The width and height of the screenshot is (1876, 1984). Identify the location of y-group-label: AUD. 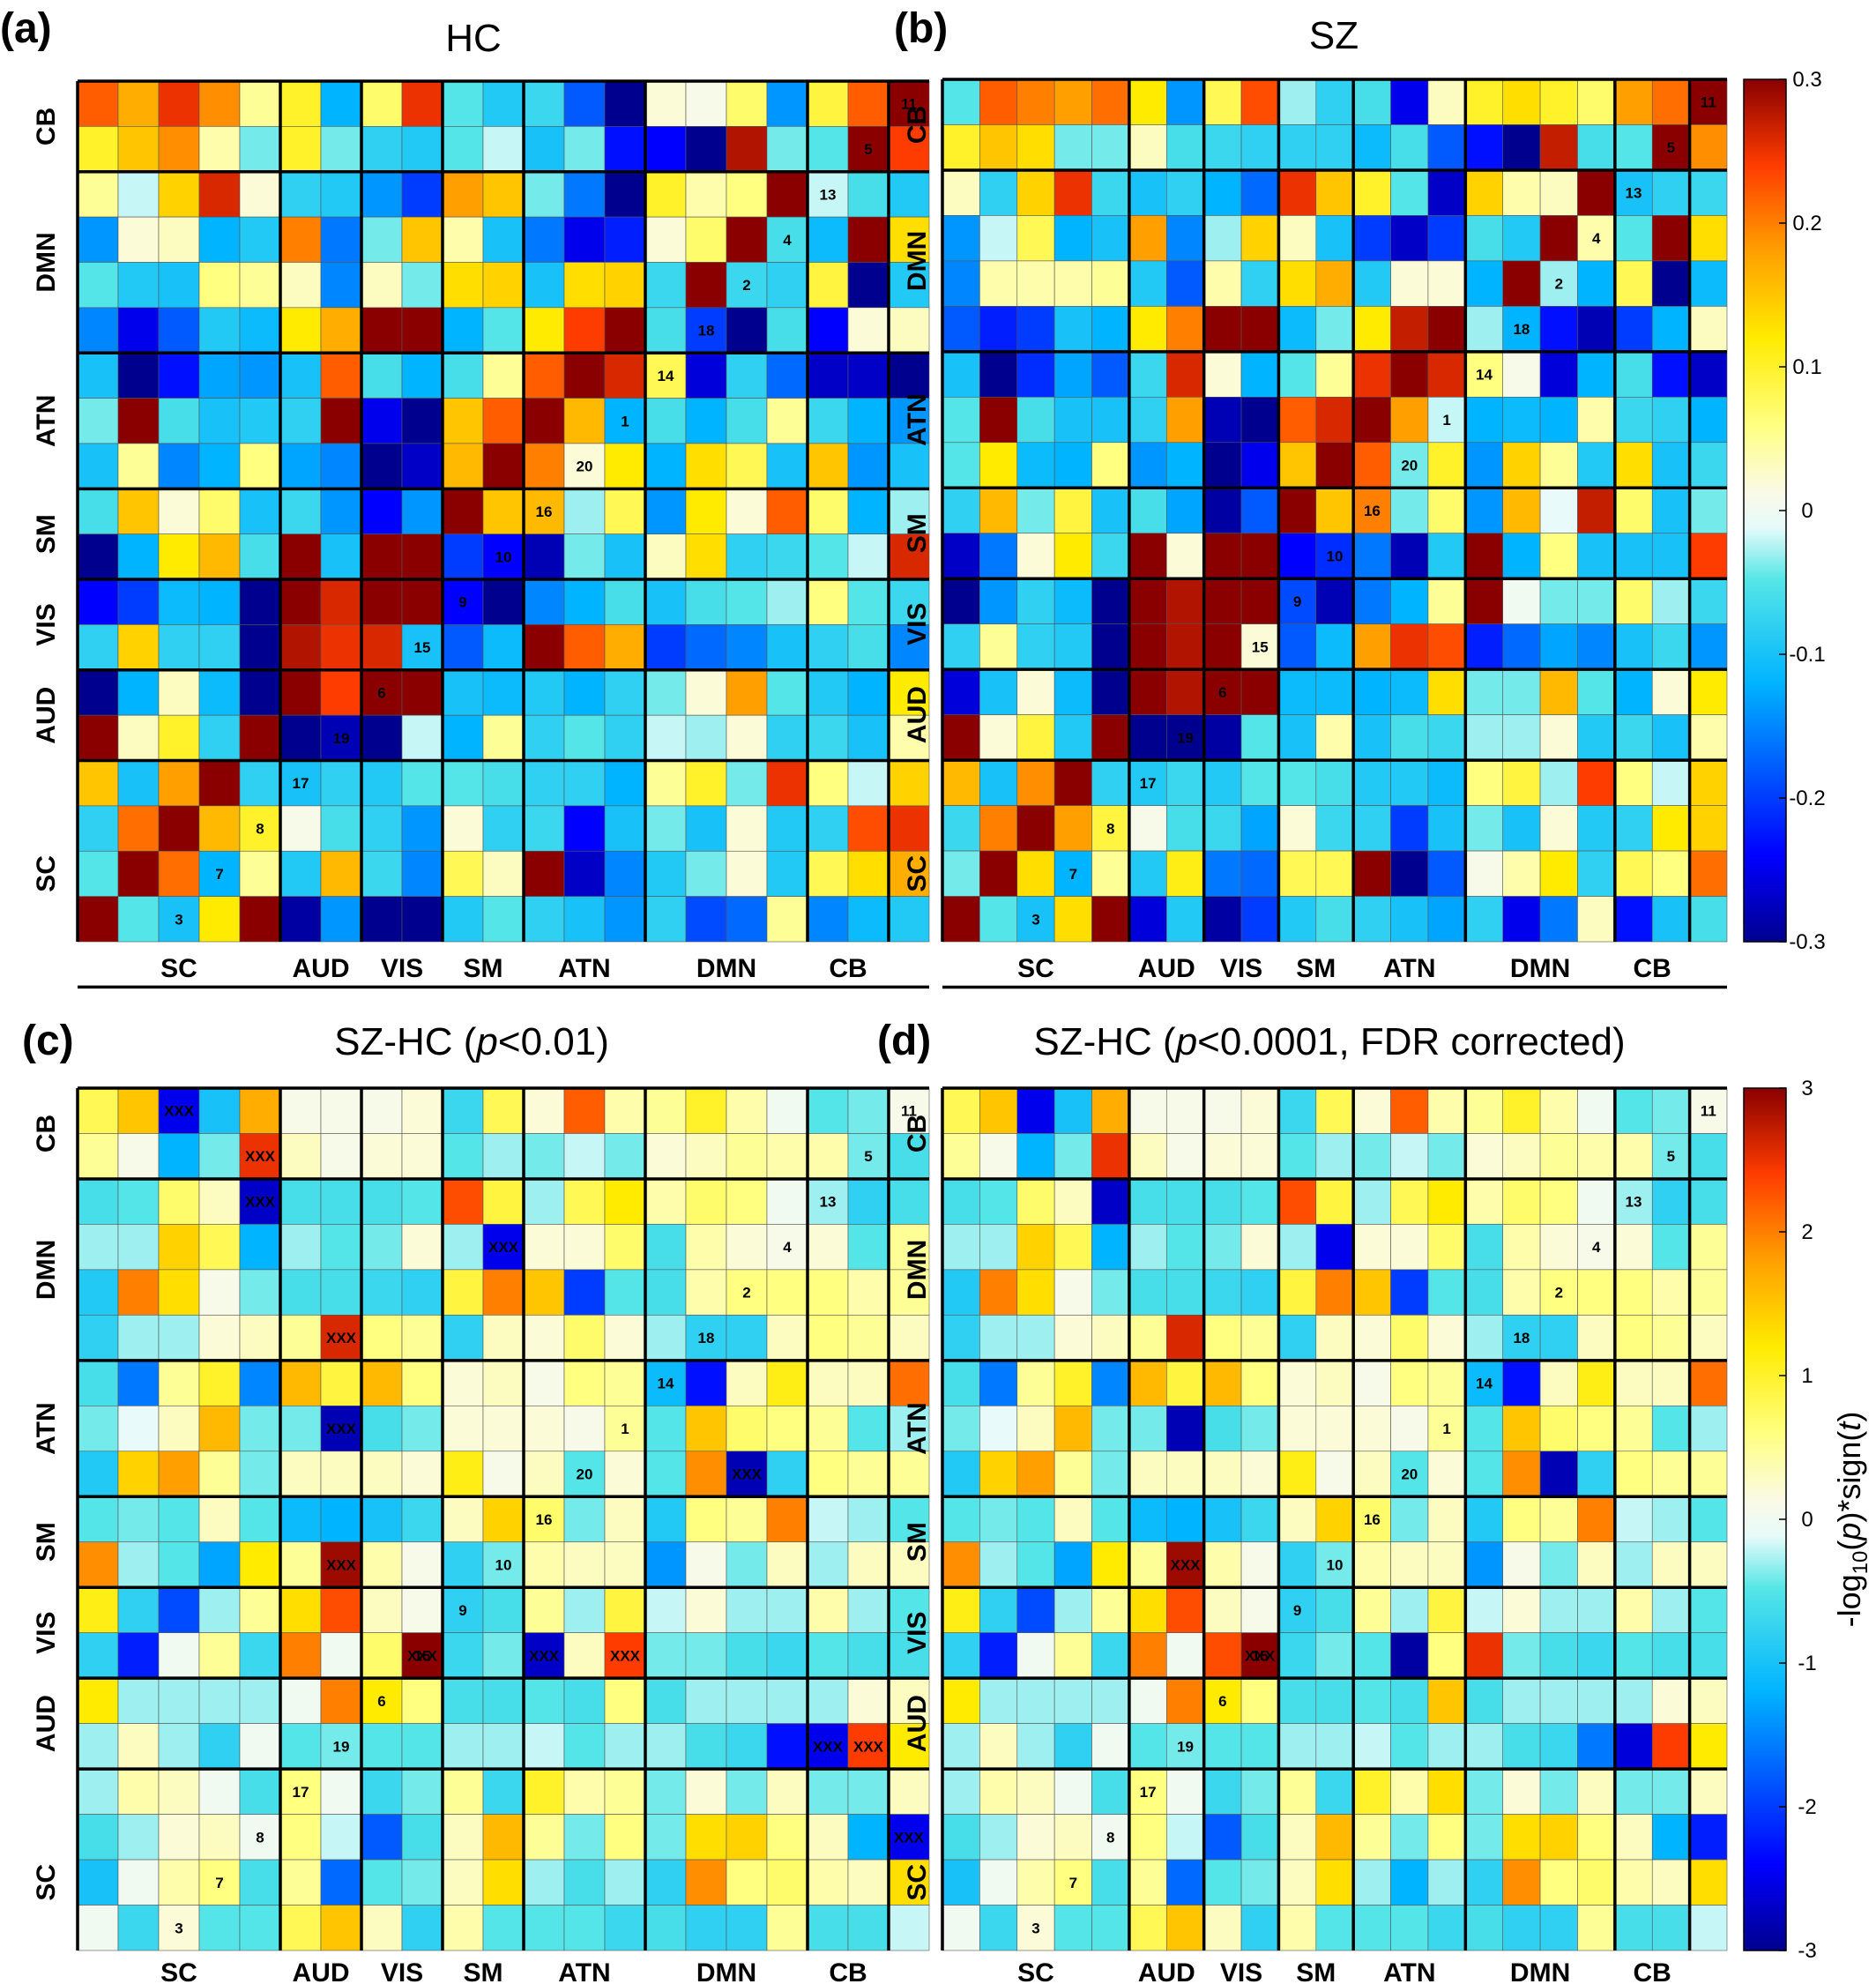
(46, 715).